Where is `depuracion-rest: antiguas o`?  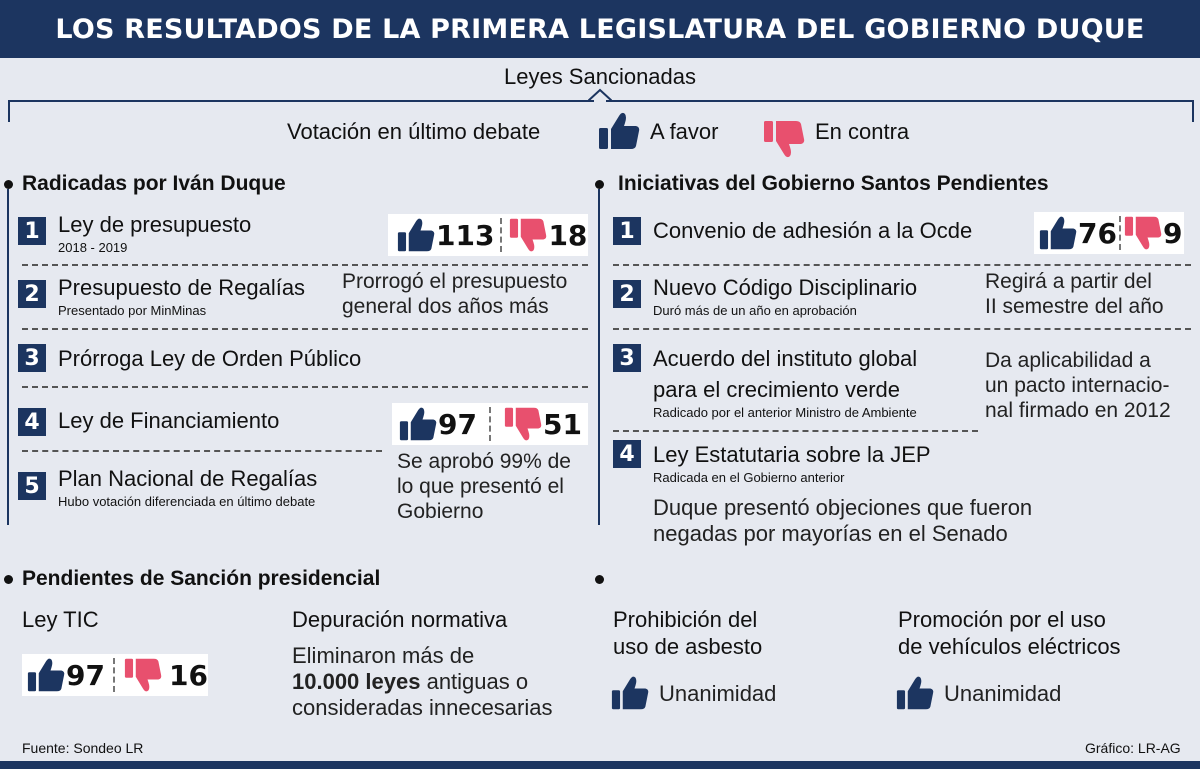 depuracion-rest: antiguas o is located at coordinates (474, 681).